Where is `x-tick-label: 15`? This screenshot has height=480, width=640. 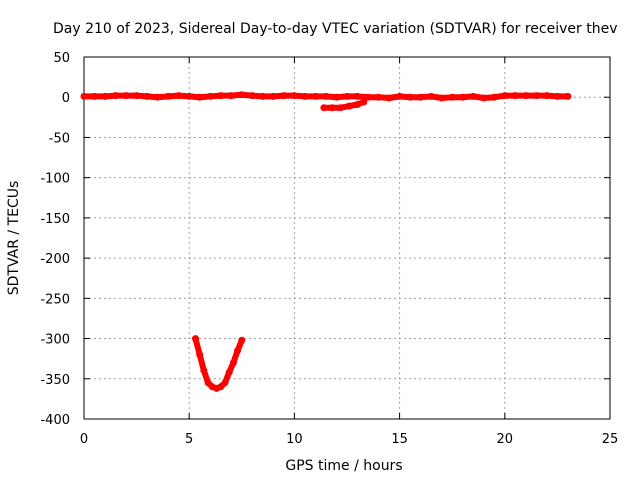
x-tick-label: 15 is located at coordinates (399, 439).